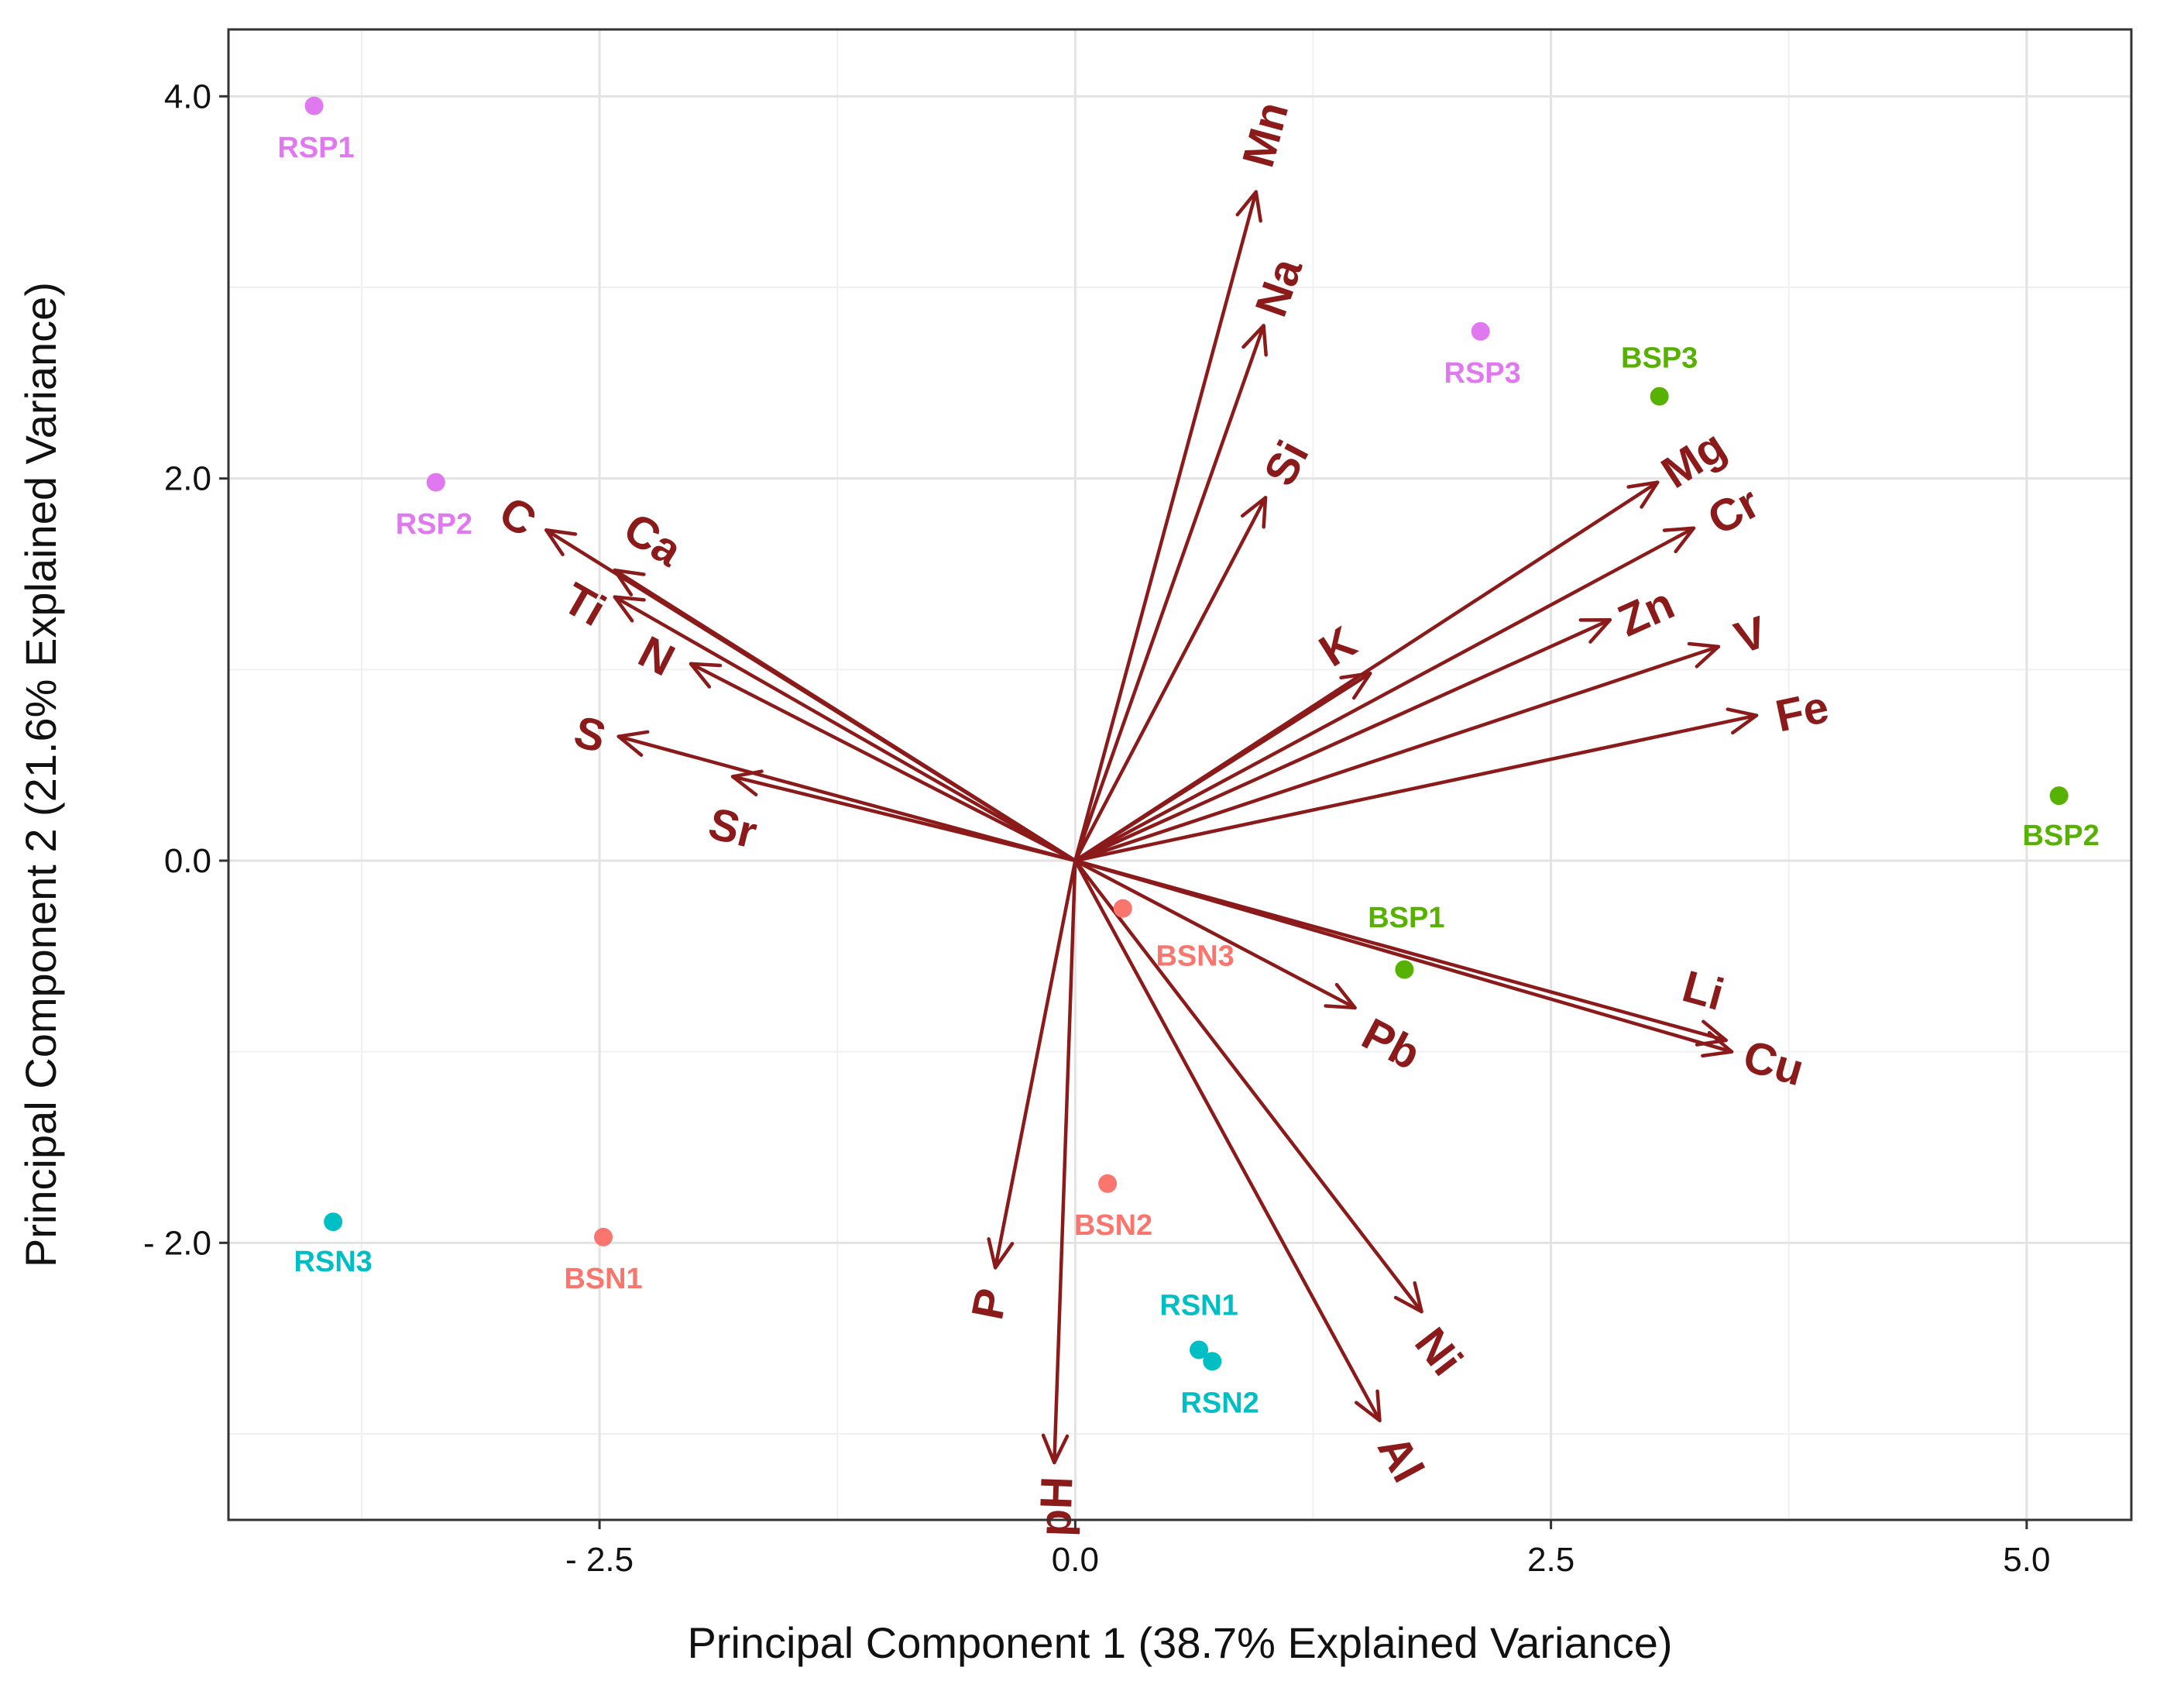 The image size is (2184, 1688). What do you see at coordinates (1075, 1560) in the screenshot?
I see `x-tick-label: 0.0` at bounding box center [1075, 1560].